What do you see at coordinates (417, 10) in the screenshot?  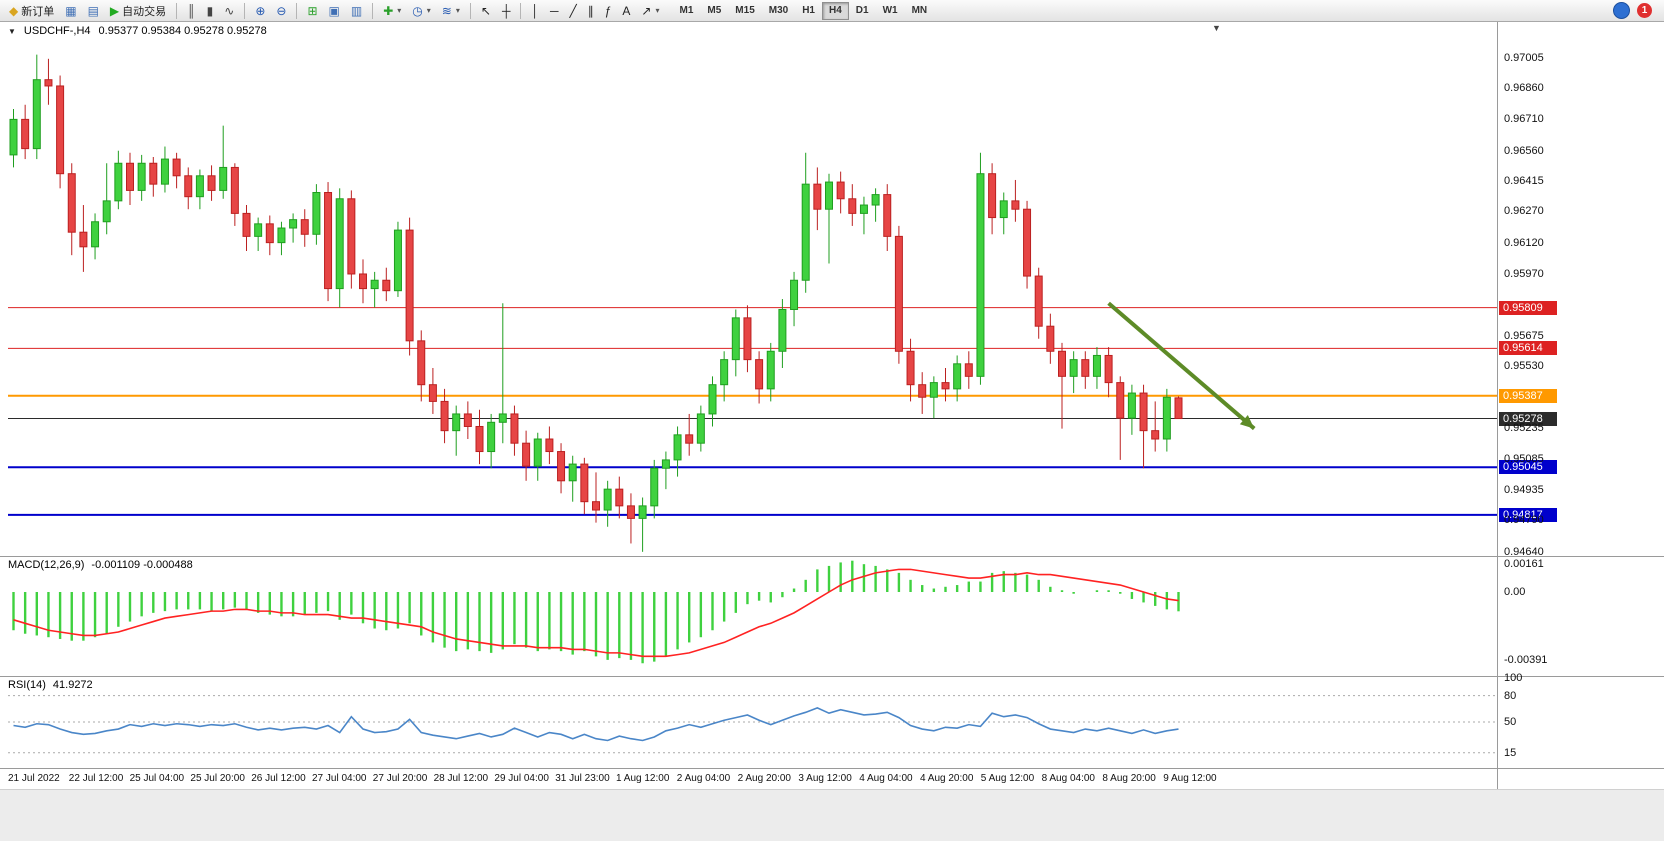 I see `clock-icon: ◷` at bounding box center [417, 10].